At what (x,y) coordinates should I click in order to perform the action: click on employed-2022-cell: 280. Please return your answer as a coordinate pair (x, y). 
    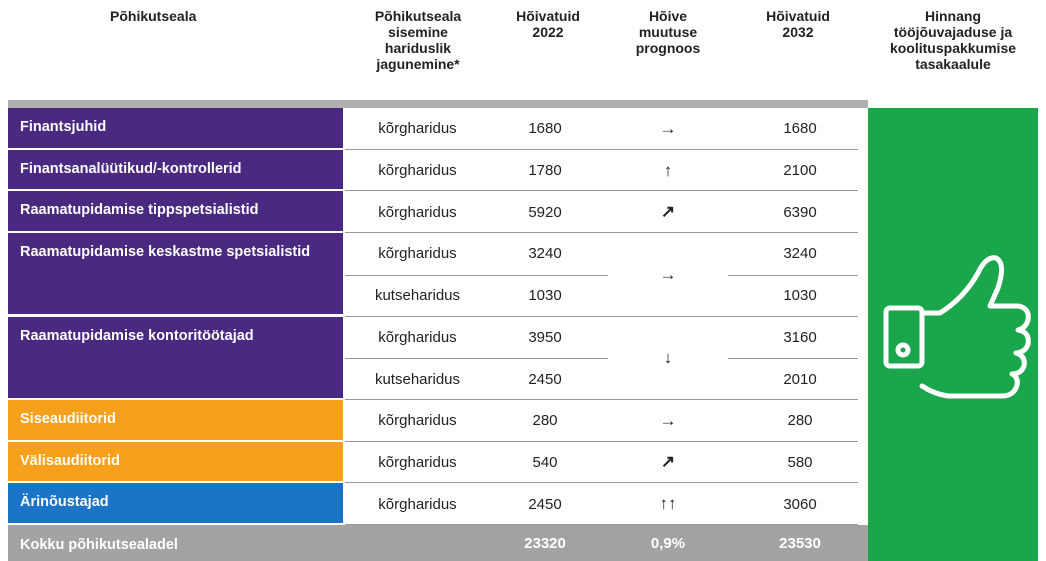
    Looking at the image, I should click on (545, 421).